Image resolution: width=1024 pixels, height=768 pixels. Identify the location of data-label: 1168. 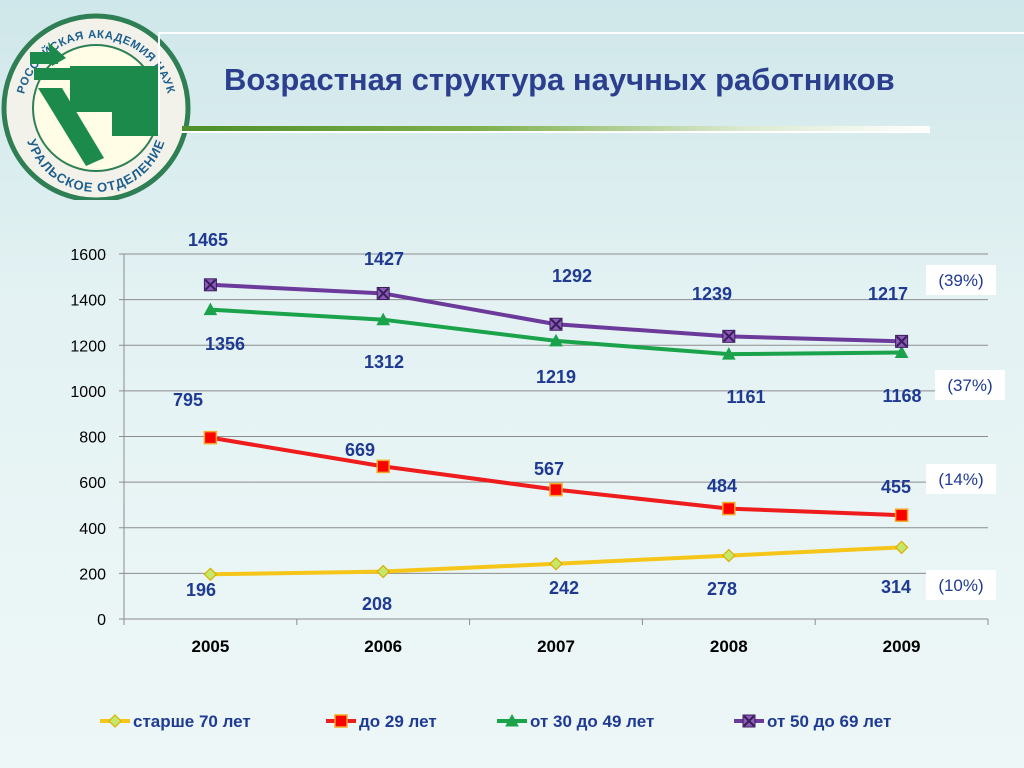
(901, 396).